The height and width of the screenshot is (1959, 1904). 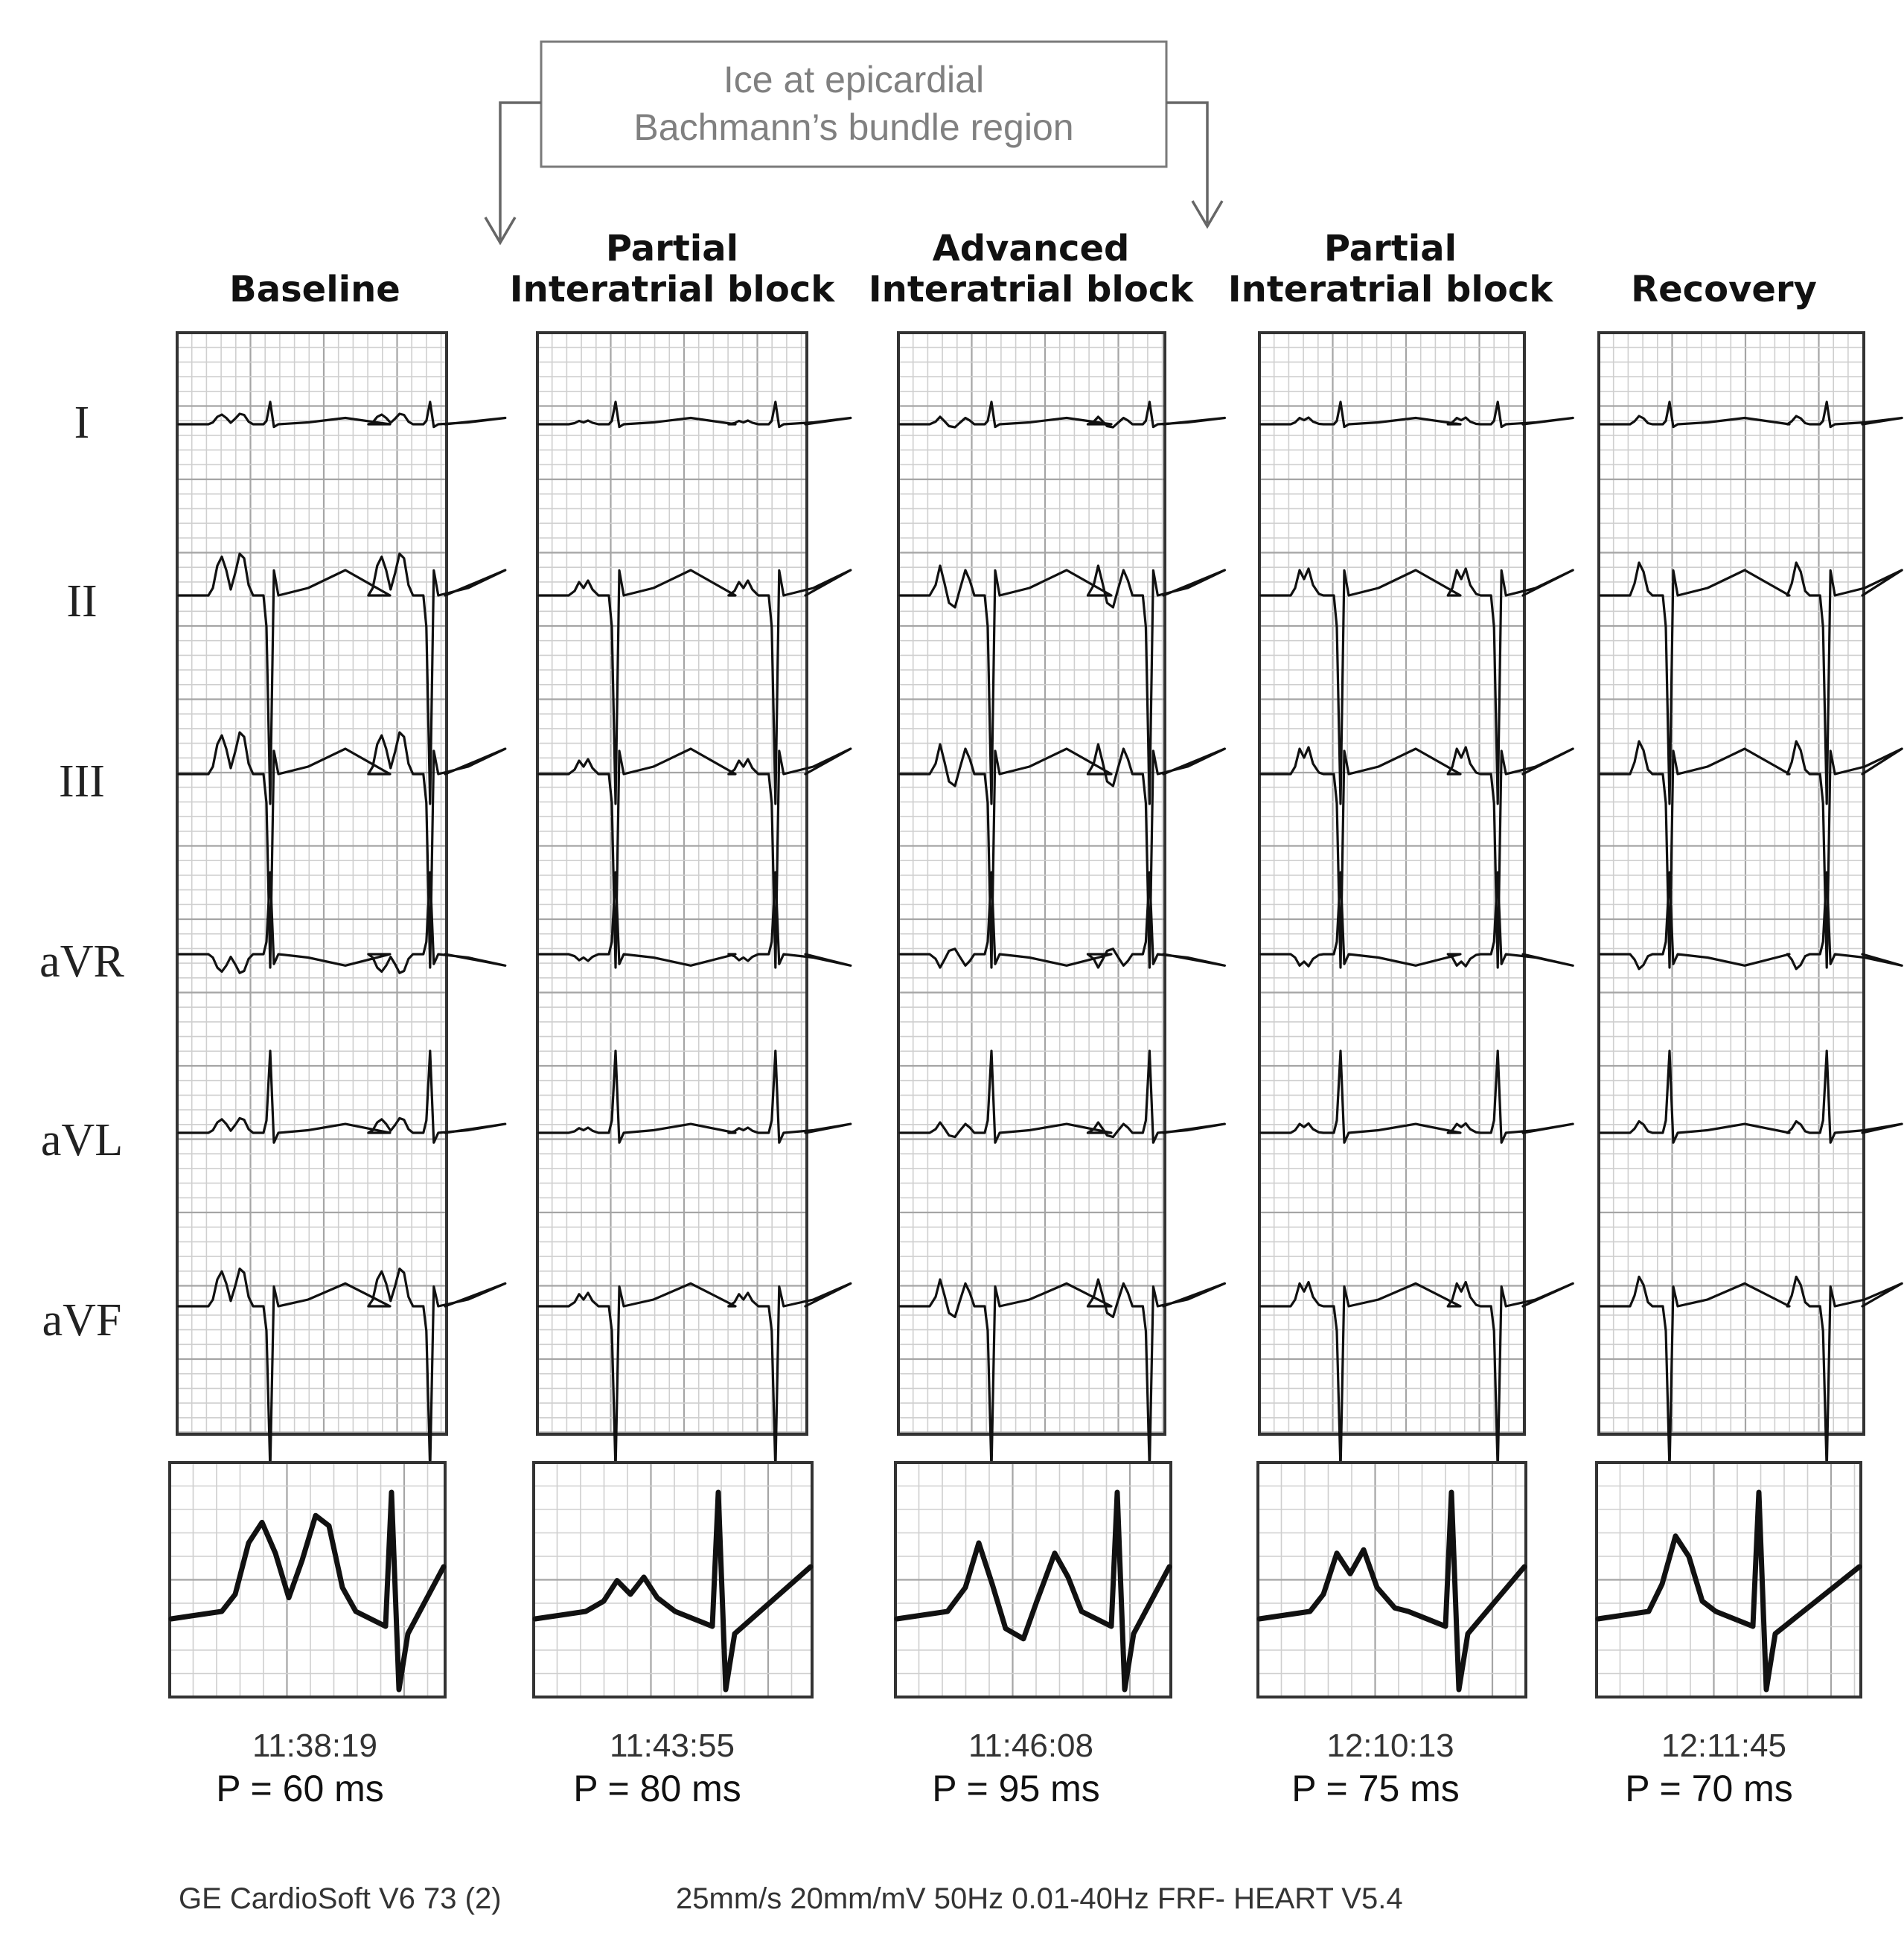 What do you see at coordinates (314, 1746) in the screenshot?
I see `panel-time: 11:38:19` at bounding box center [314, 1746].